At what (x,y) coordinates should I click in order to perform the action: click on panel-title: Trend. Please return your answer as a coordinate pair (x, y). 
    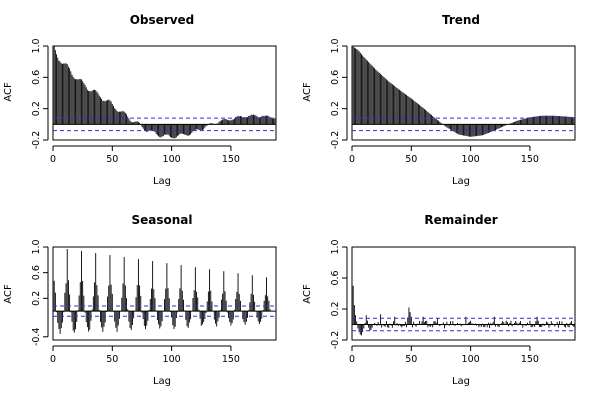
    Looking at the image, I should click on (461, 20).